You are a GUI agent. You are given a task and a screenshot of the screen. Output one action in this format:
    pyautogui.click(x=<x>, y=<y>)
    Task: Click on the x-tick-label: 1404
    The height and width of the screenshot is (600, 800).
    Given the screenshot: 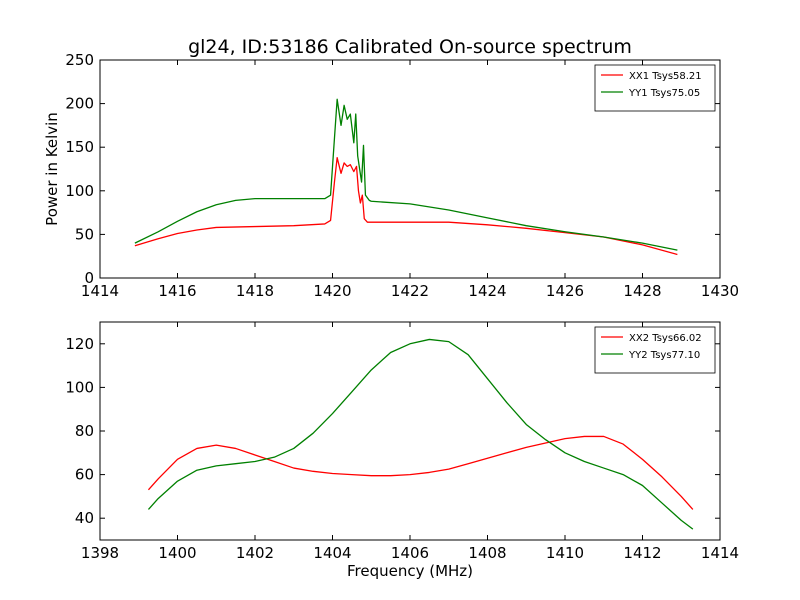 What is the action you would take?
    pyautogui.click(x=332, y=553)
    